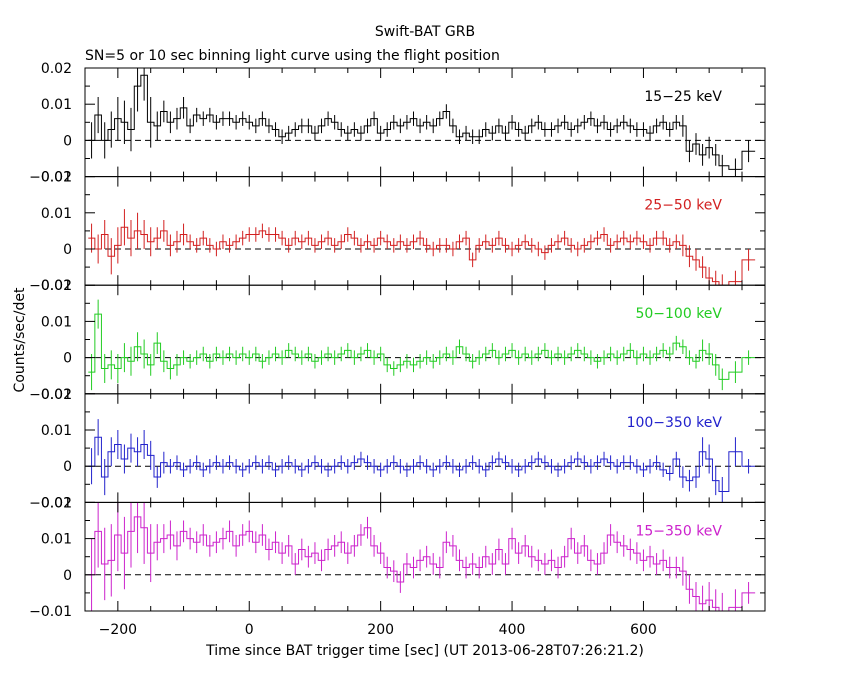 Image resolution: width=850 pixels, height=685 pixels. Describe the element at coordinates (67, 250) in the screenshot. I see `panel-2-y-tick-label: 0` at that location.